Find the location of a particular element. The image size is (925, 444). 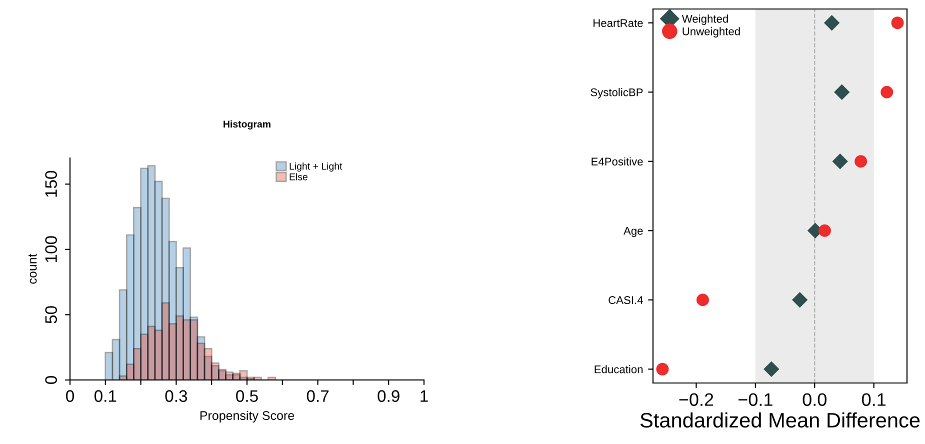

x-tick-label: 1 is located at coordinates (424, 396).